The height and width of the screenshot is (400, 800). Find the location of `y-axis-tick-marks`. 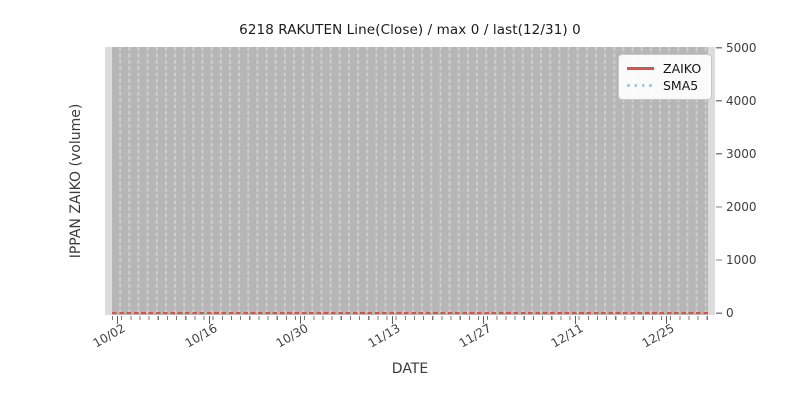

y-axis-tick-marks is located at coordinates (719, 181).